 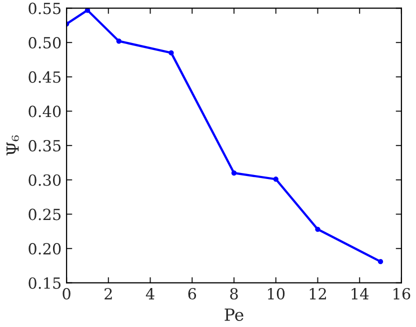 I want to click on x-tick-label: 12, so click(x=318, y=294).